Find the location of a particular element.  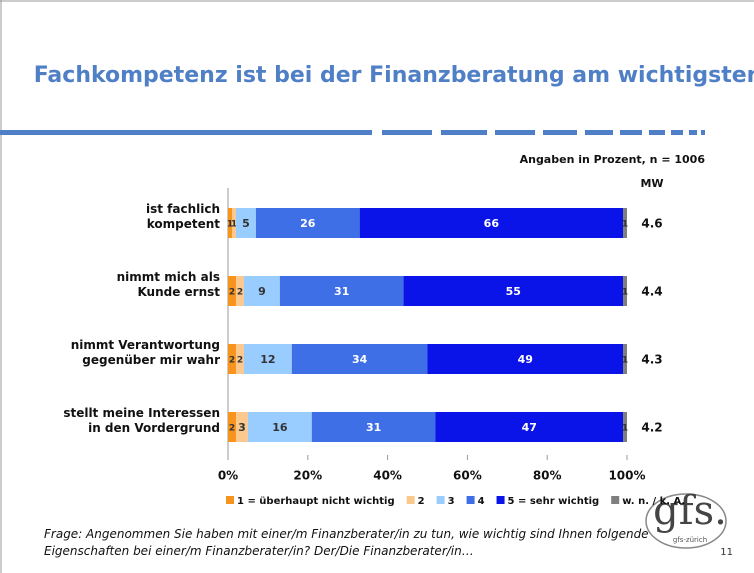

data-label: 49 is located at coordinates (525, 359).